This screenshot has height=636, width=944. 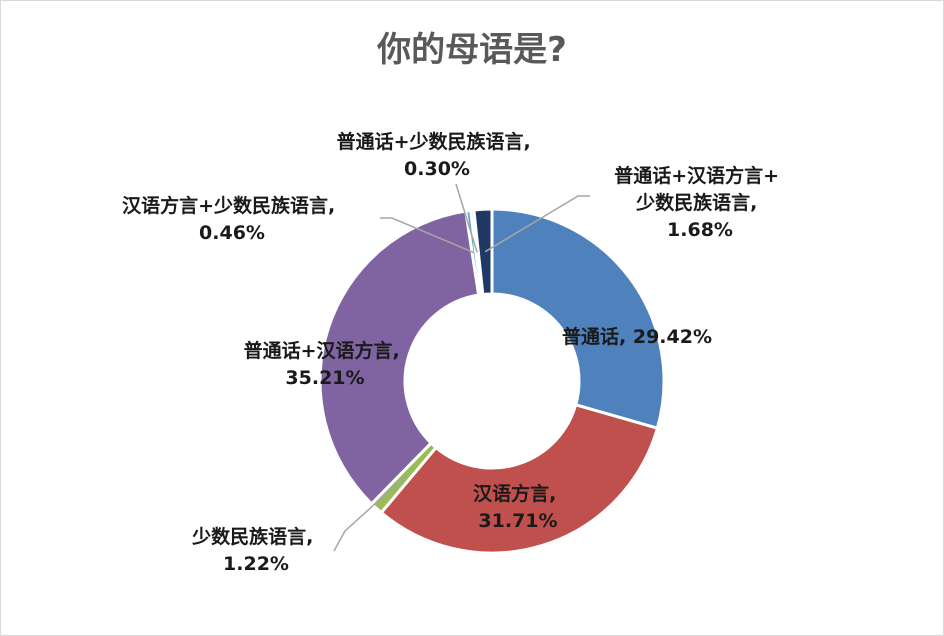 I want to click on label-hanyu-shaoshu: 汉语方言+少数民族语言, 0.46%, so click(x=232, y=219).